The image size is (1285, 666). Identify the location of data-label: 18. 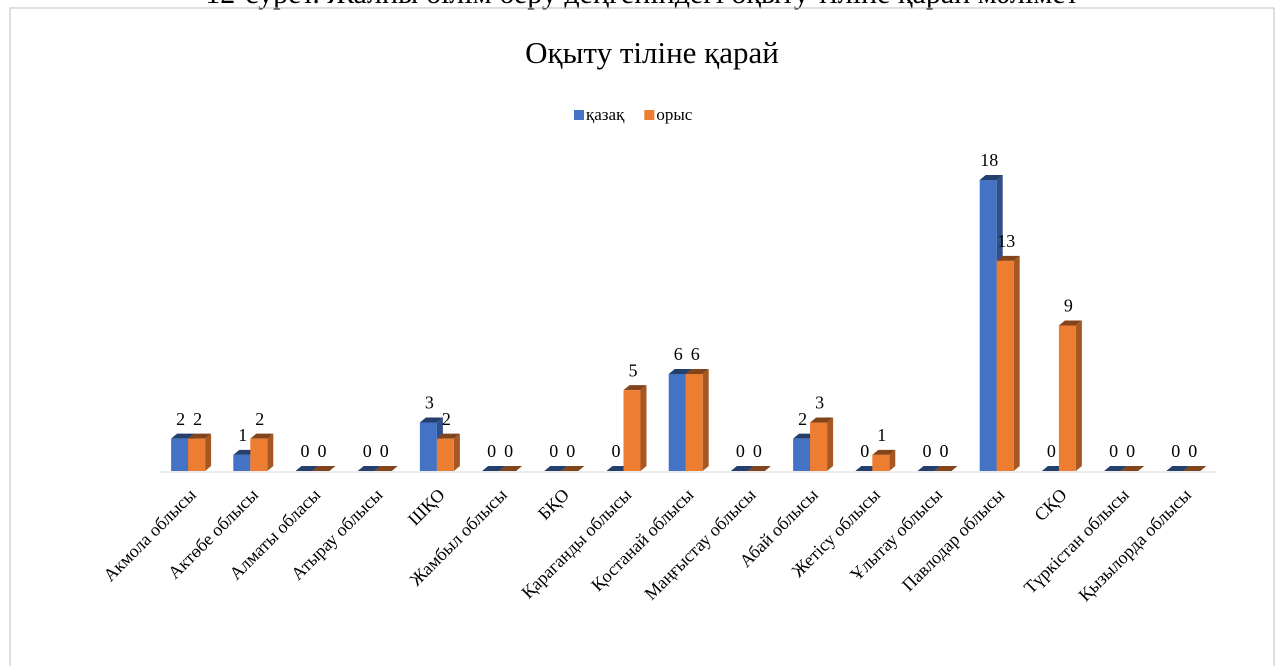
(989, 160).